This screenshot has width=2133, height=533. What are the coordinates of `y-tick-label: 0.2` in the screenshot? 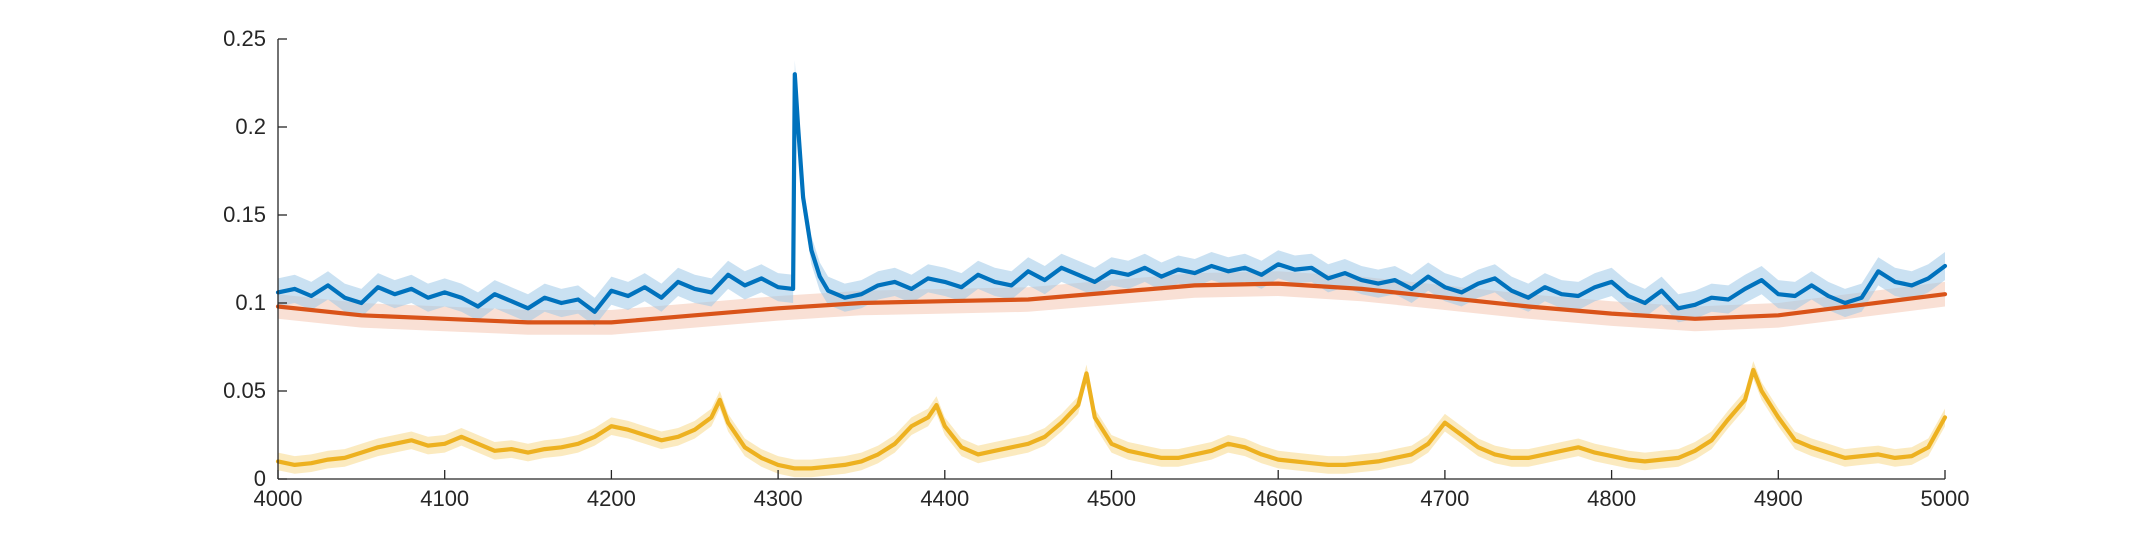 It's located at (250, 126).